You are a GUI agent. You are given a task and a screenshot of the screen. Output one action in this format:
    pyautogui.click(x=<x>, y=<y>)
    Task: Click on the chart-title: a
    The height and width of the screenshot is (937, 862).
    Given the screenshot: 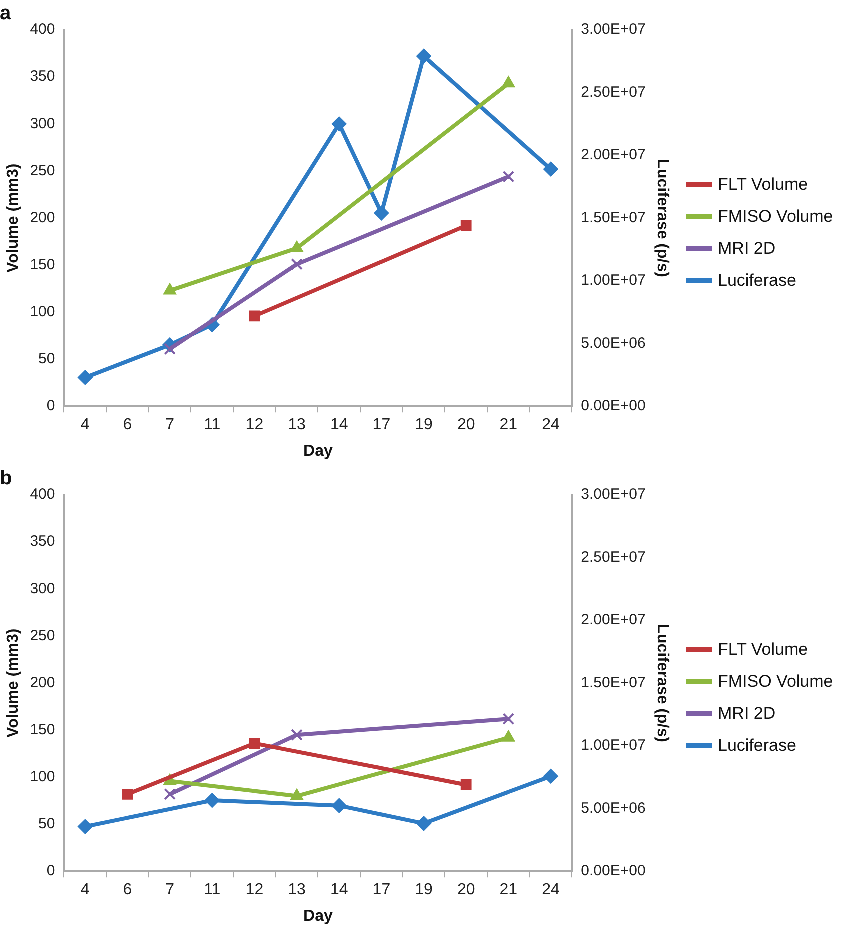 What is the action you would take?
    pyautogui.click(x=6, y=13)
    